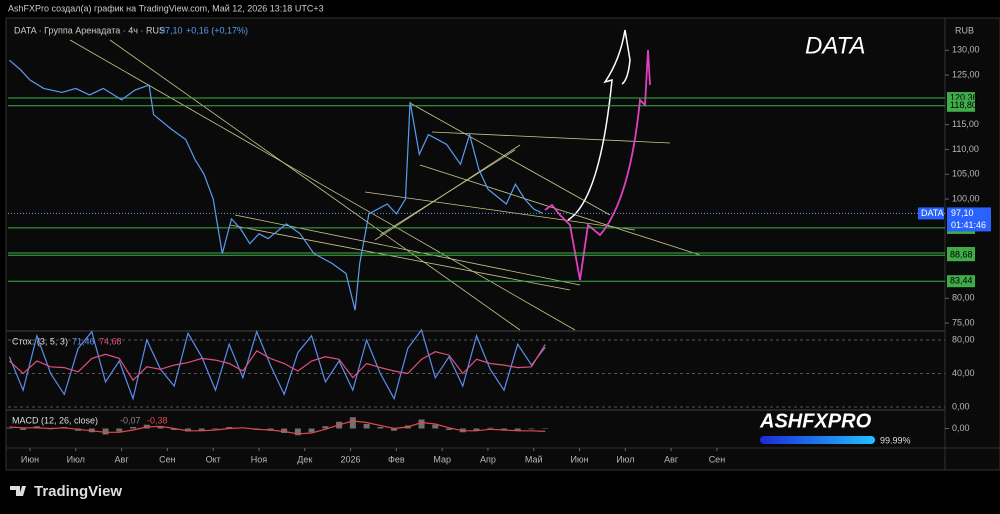 The height and width of the screenshot is (514, 1000). I want to click on x-tick-label: Фев, so click(396, 459).